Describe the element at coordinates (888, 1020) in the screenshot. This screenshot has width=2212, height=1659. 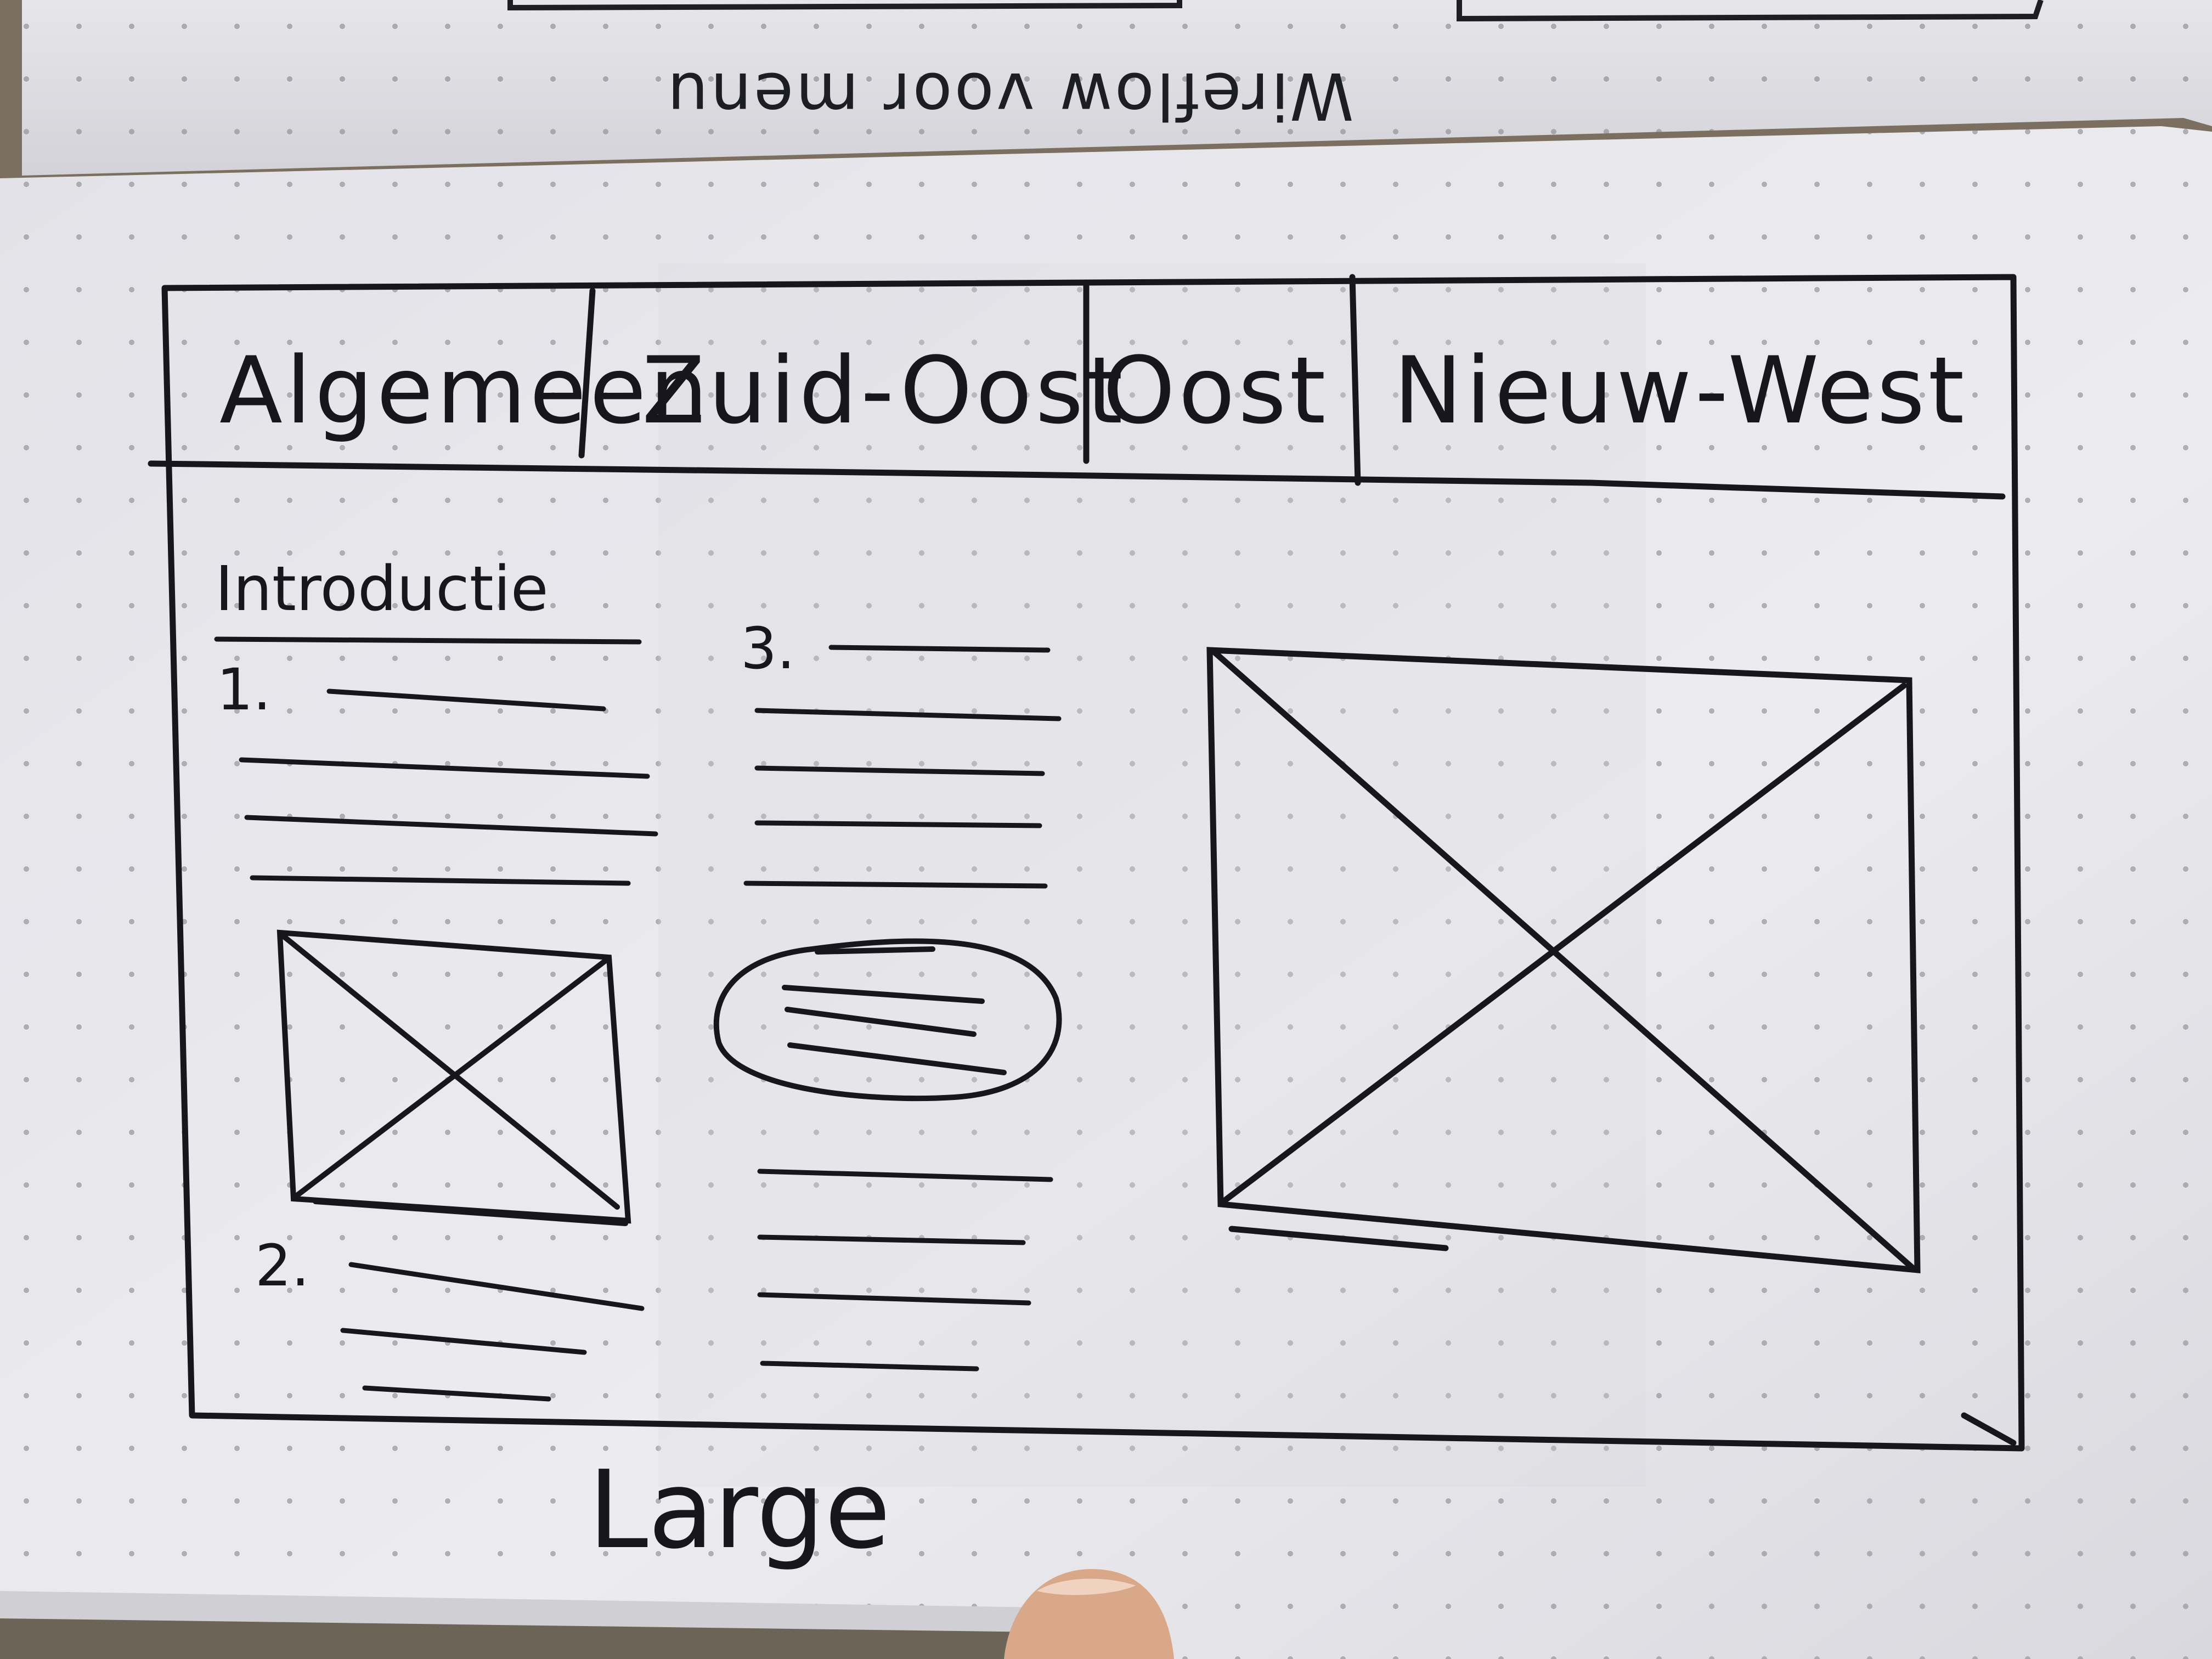
I see `callout-box` at that location.